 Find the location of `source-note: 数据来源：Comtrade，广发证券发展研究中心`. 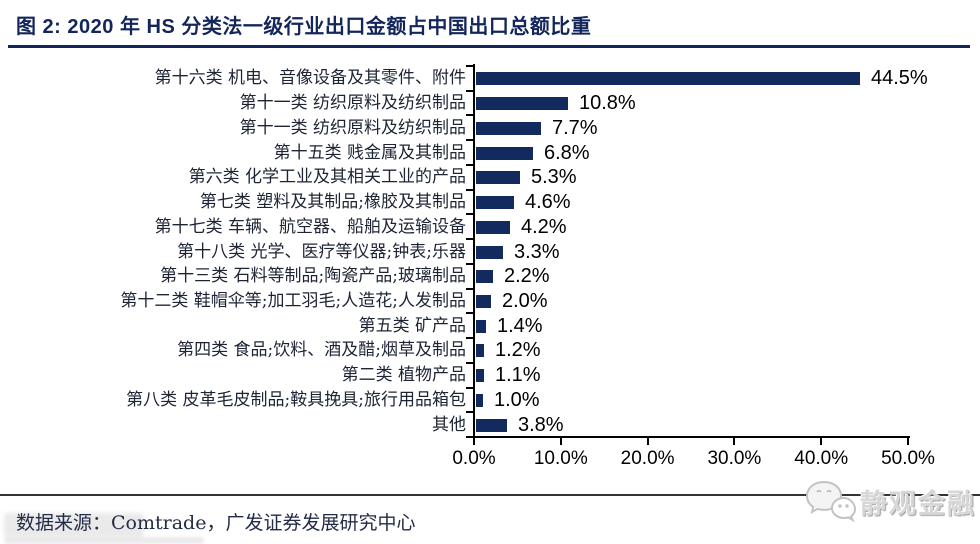

source-note: 数据来源：Comtrade，广发证券发展研究中心 is located at coordinates (216, 523).